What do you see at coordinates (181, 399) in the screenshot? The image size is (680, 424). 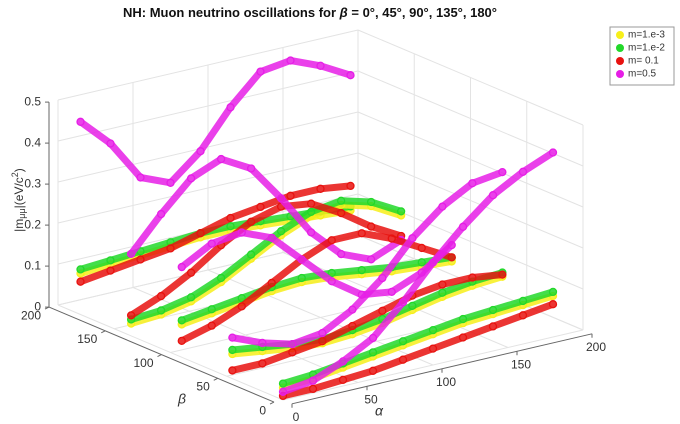 I see `y-axis-label: β` at bounding box center [181, 399].